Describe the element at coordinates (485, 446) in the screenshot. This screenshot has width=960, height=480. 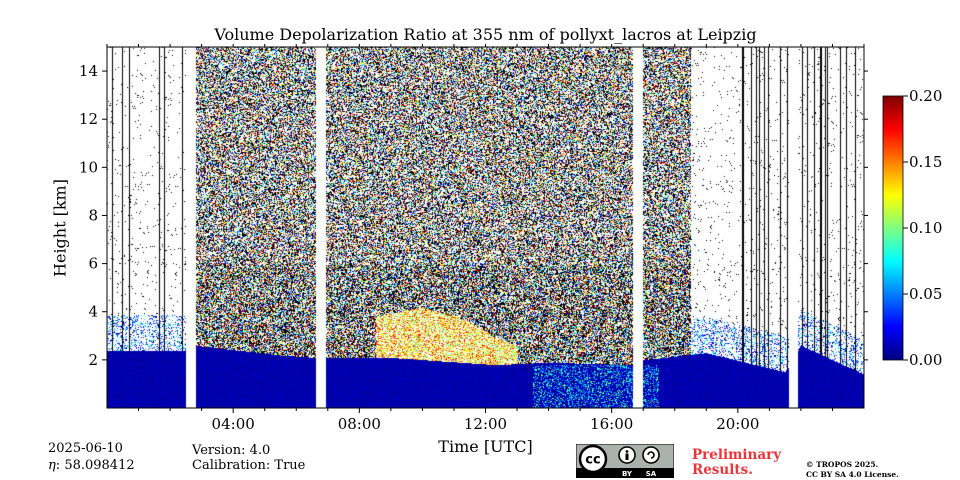
I see `x-axis-label: Time [UTC]` at that location.